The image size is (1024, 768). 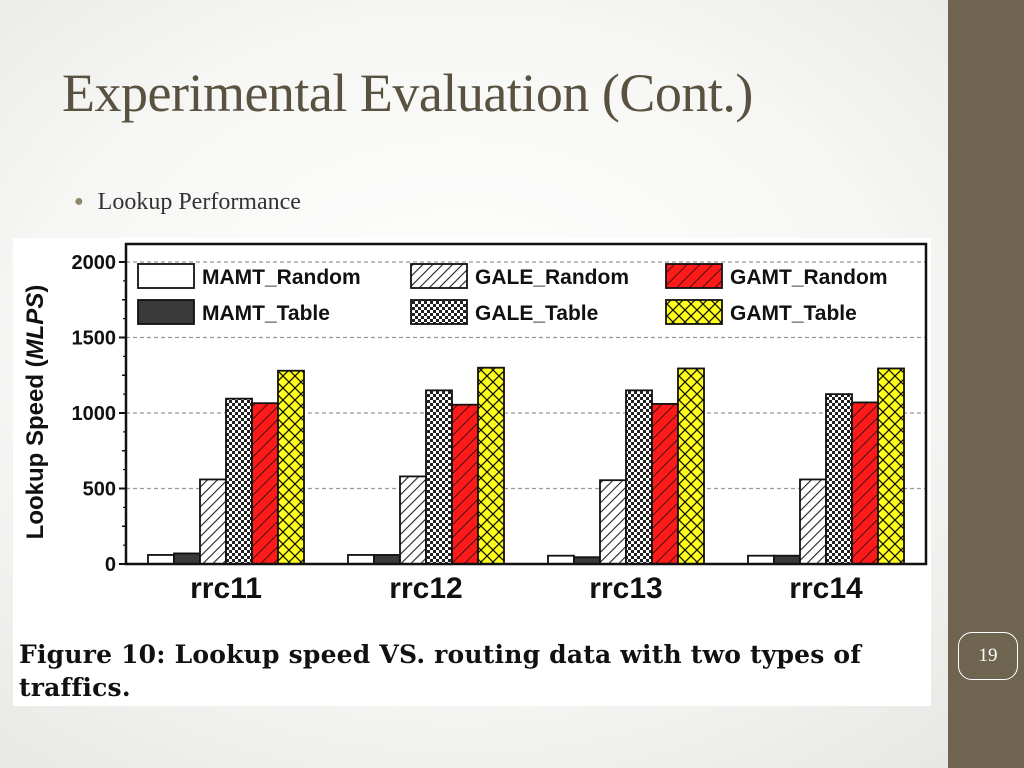 I want to click on y-tick-label: 0, so click(x=110, y=565).